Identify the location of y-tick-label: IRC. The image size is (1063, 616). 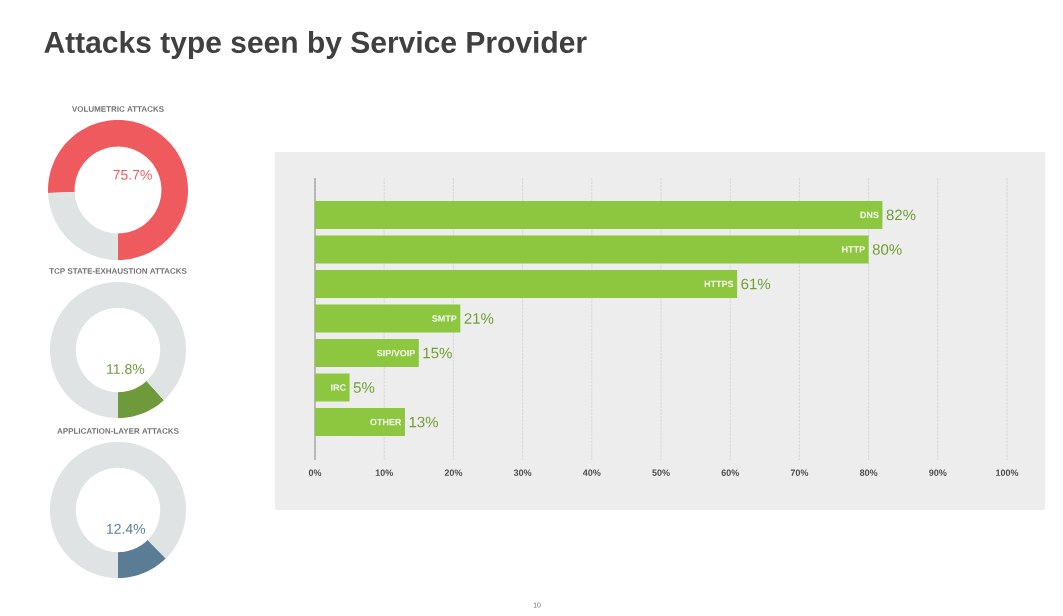
(338, 387).